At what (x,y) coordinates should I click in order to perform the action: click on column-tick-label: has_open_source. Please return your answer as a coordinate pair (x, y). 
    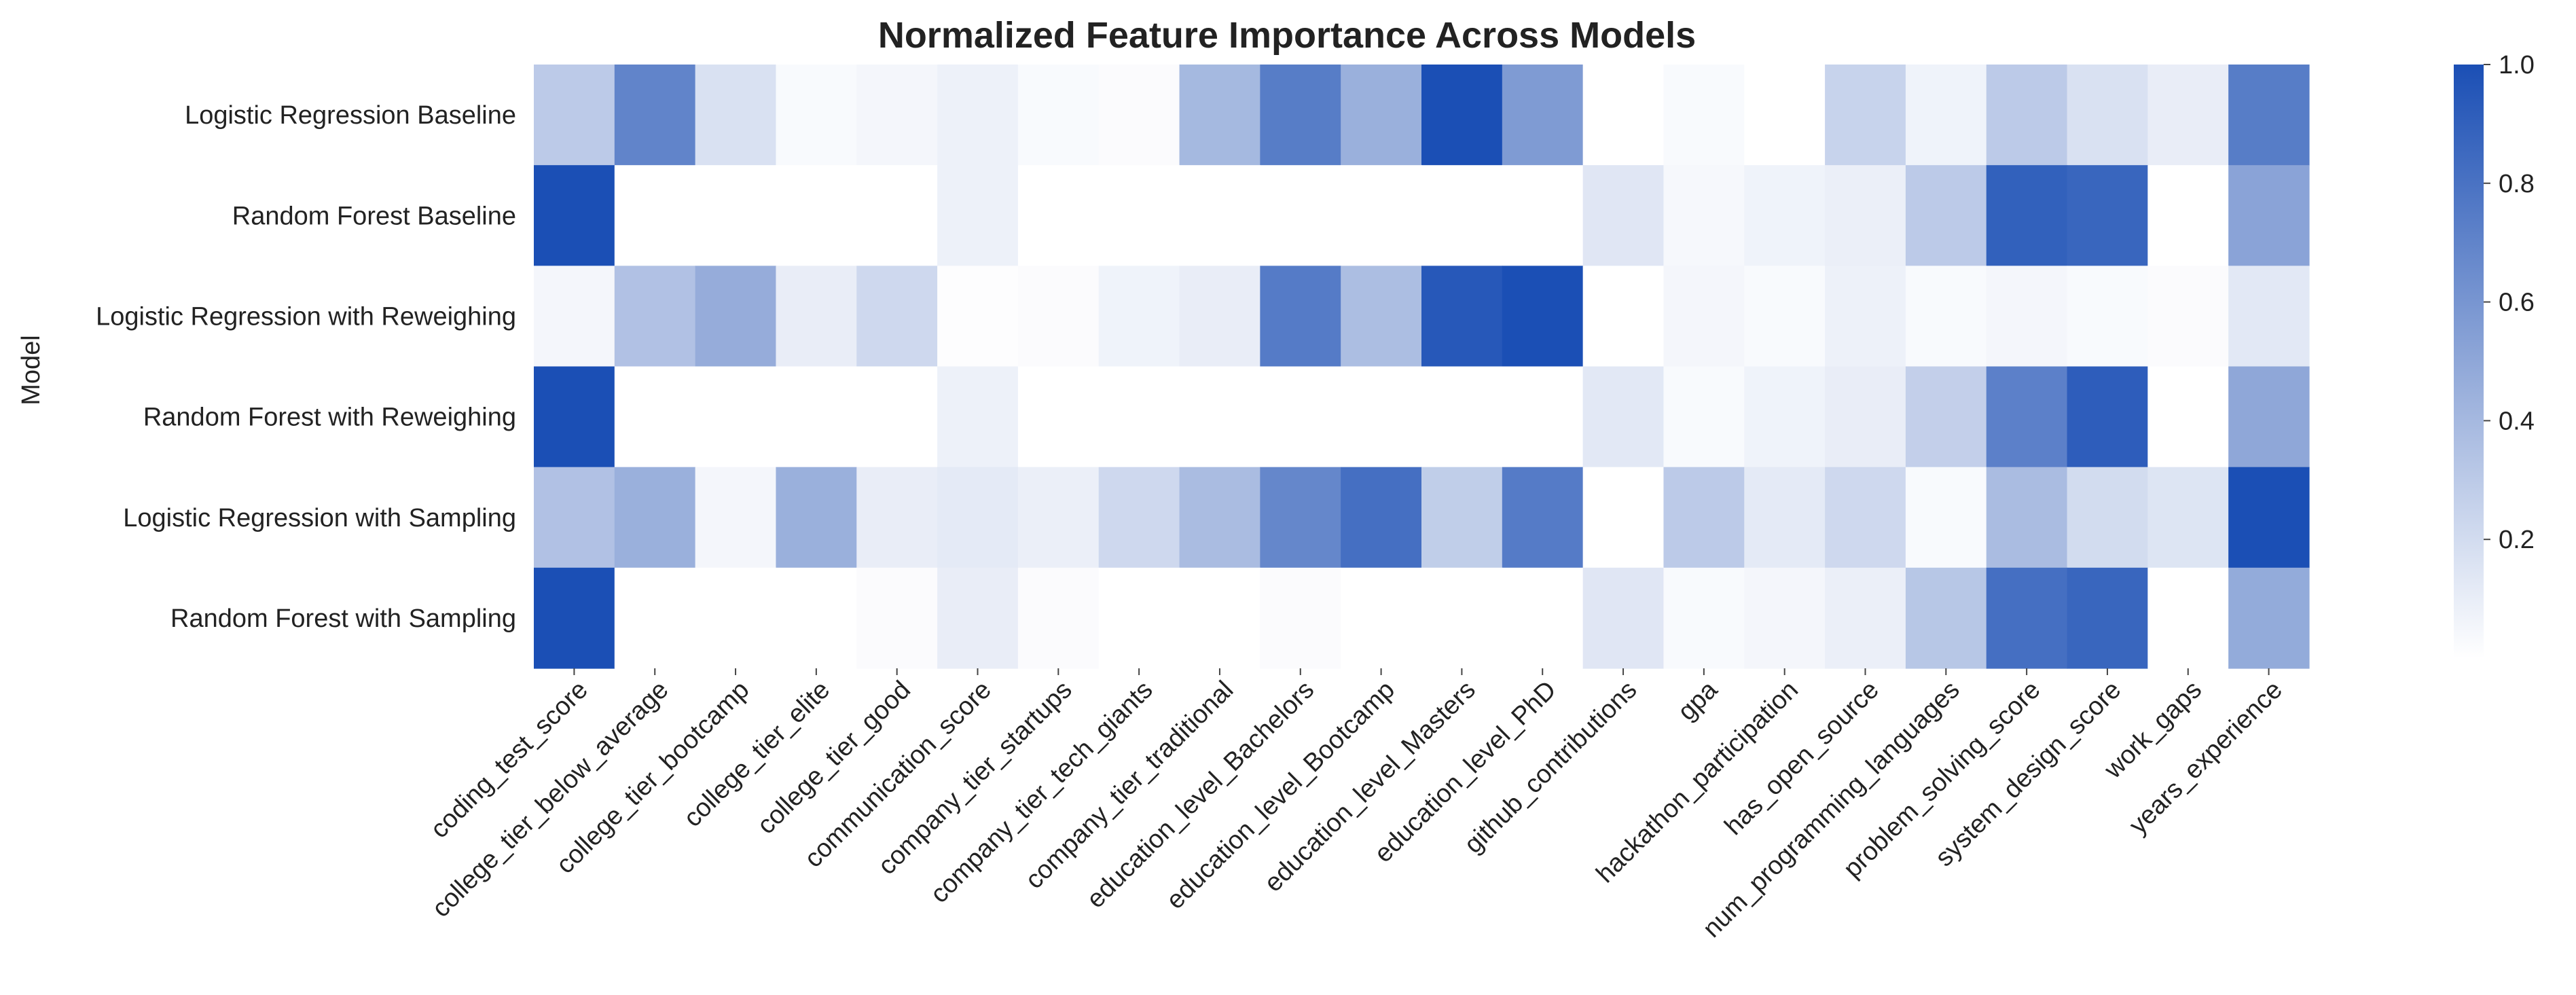
    Looking at the image, I should click on (1802, 758).